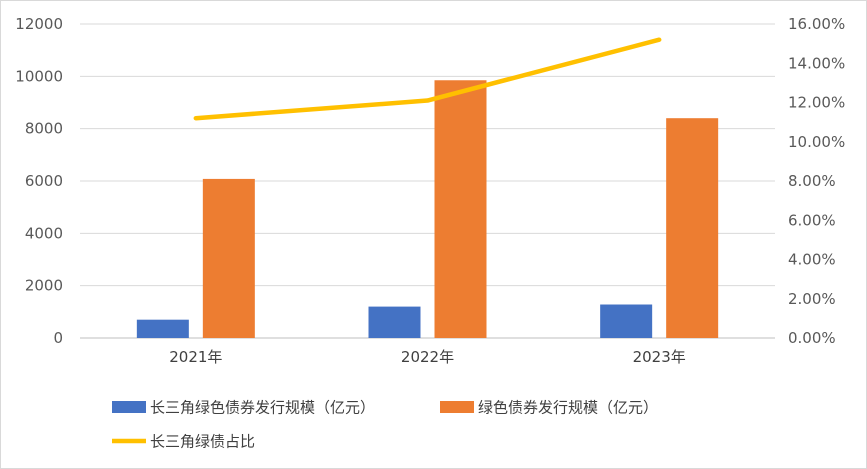 The image size is (867, 469). Describe the element at coordinates (812, 260) in the screenshot. I see `right-tick-label: 4.00%` at that location.